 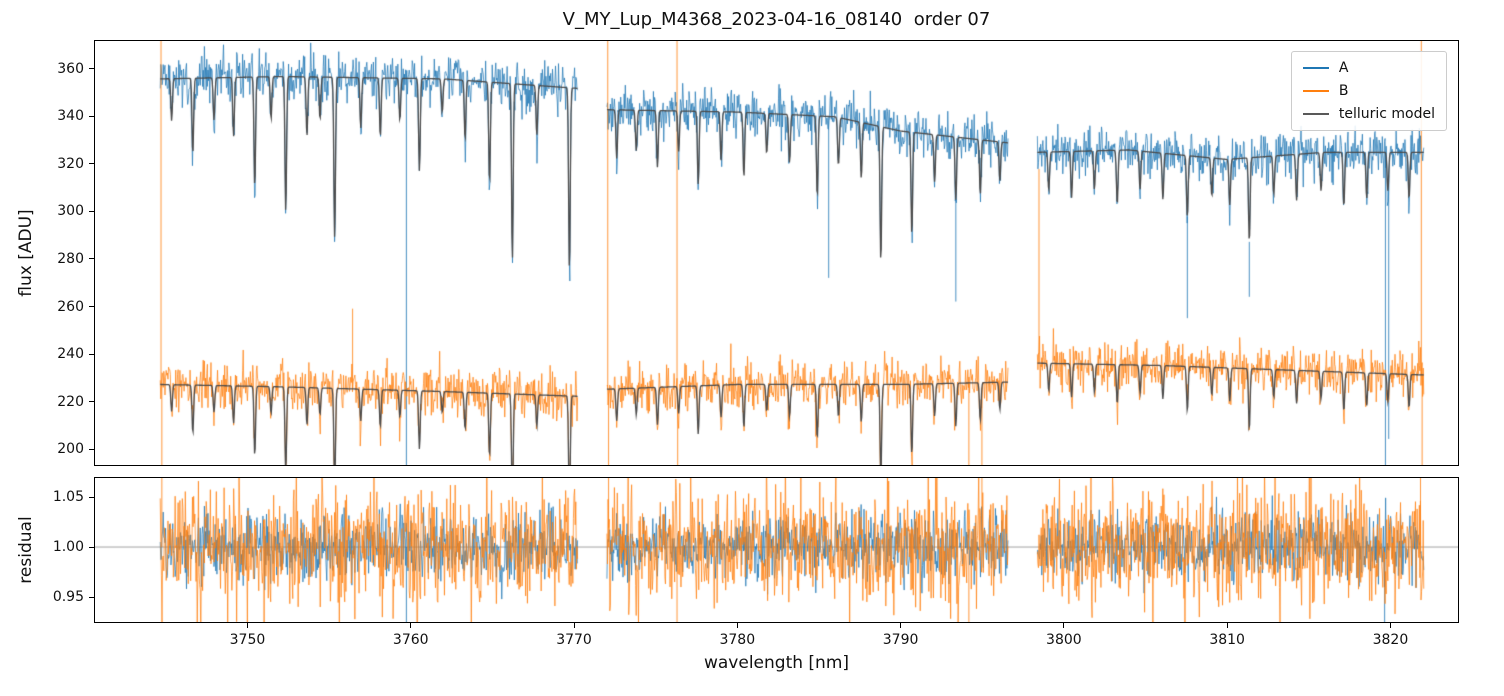 What do you see at coordinates (247, 640) in the screenshot?
I see `x-tick-label: 3750` at bounding box center [247, 640].